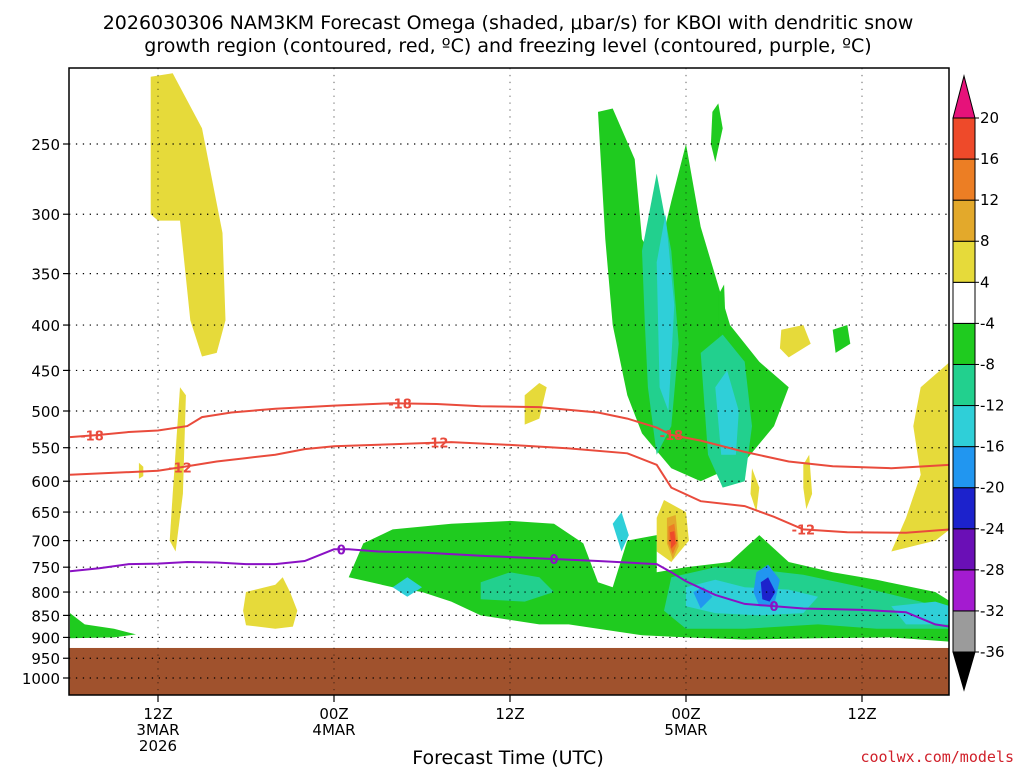  What do you see at coordinates (937, 757) in the screenshot?
I see `credit-link: coolwx.com/models` at bounding box center [937, 757].